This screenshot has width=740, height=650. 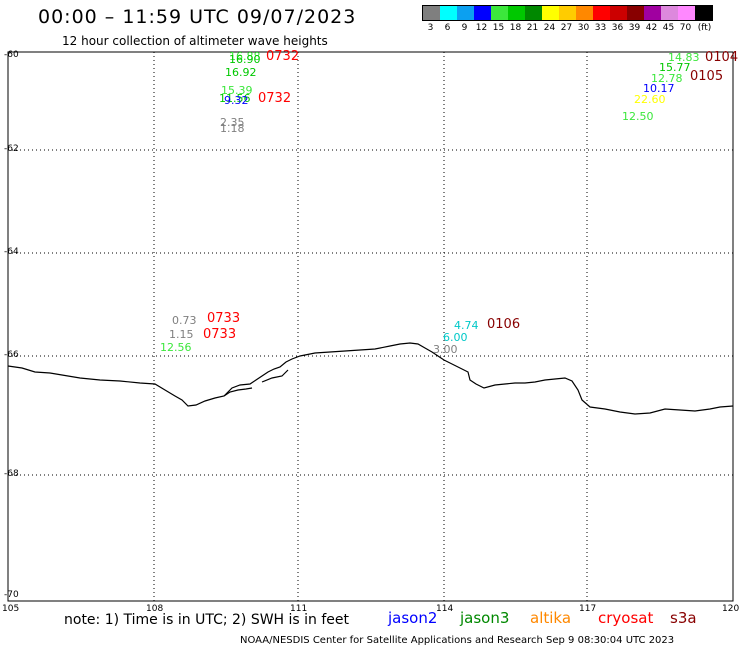 I want to click on coastline-inlet, so click(x=256, y=383).